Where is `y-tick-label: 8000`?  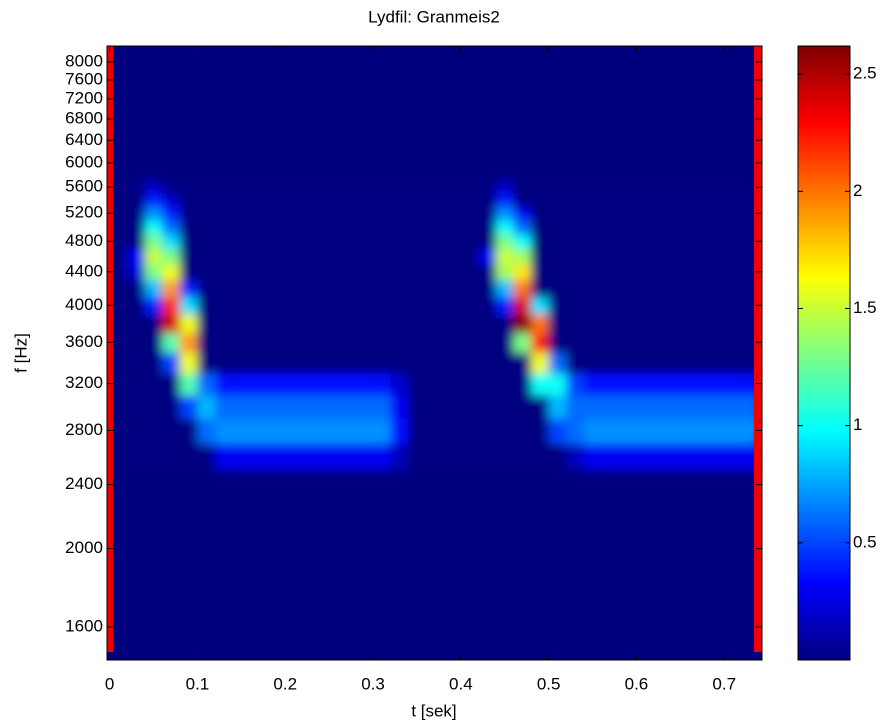
y-tick-label: 8000 is located at coordinates (84, 60).